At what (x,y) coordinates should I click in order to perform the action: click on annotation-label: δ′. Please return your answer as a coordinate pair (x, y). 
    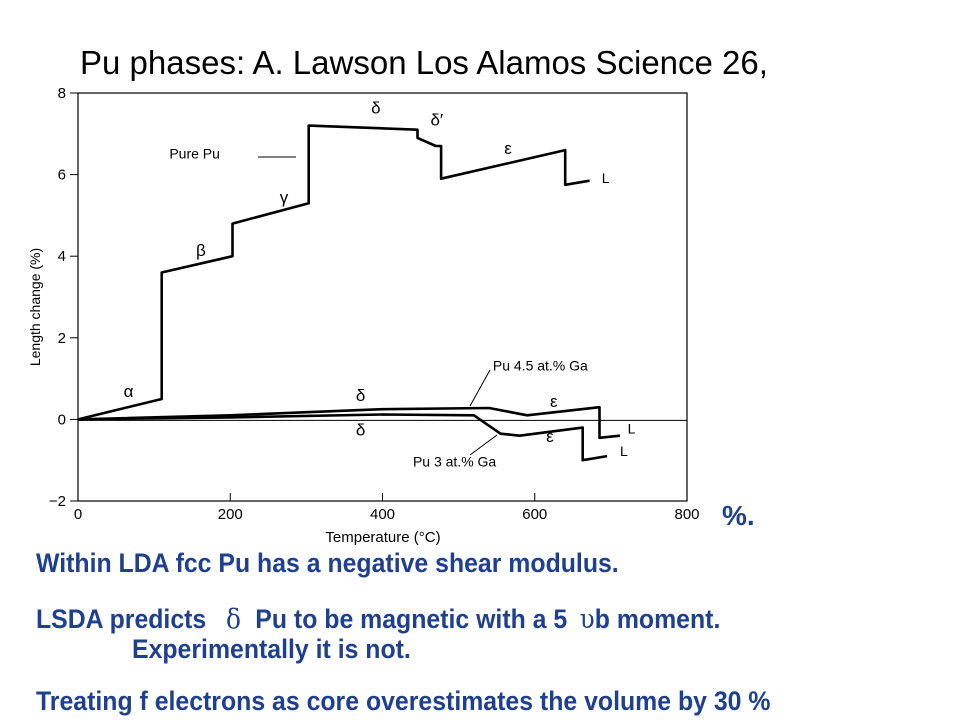
    Looking at the image, I should click on (436, 120).